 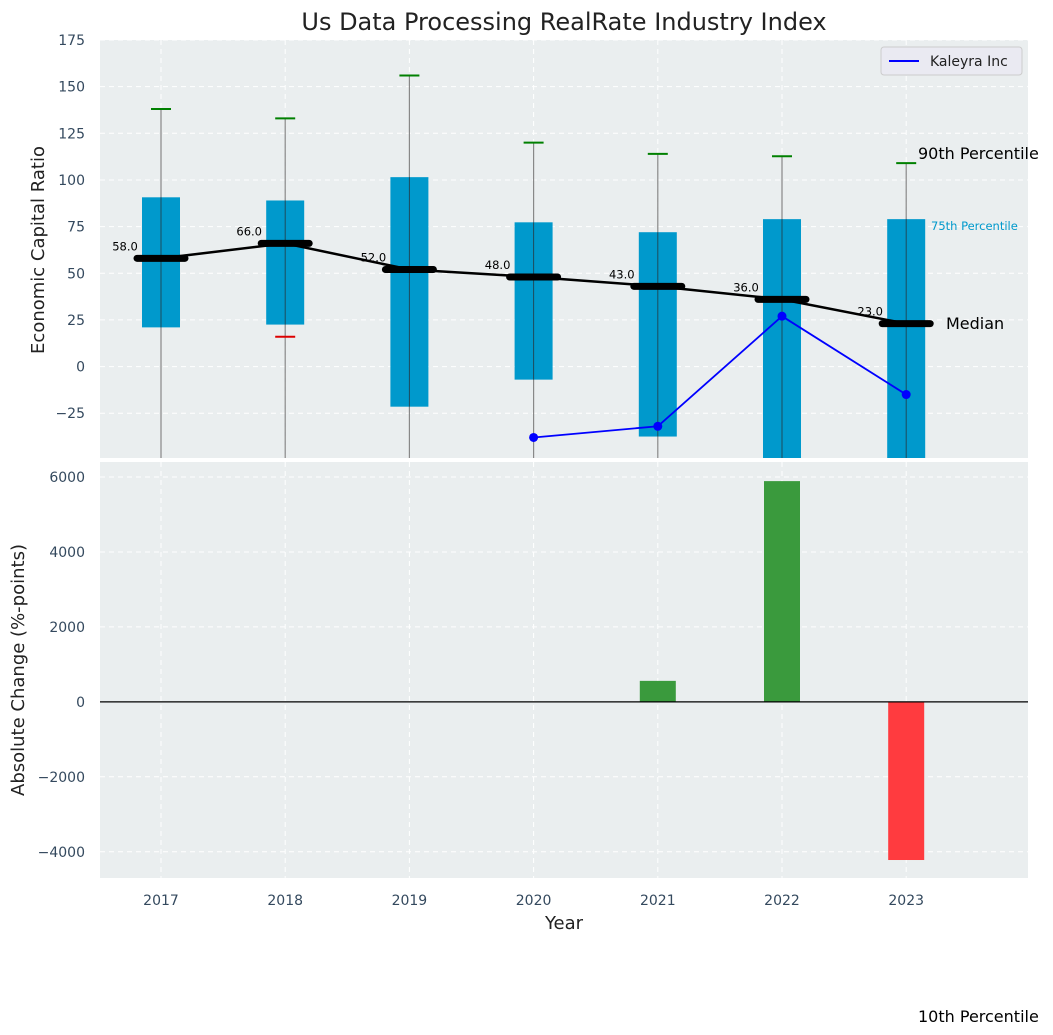 I want to click on median-value-label: 23.0, so click(x=870, y=312).